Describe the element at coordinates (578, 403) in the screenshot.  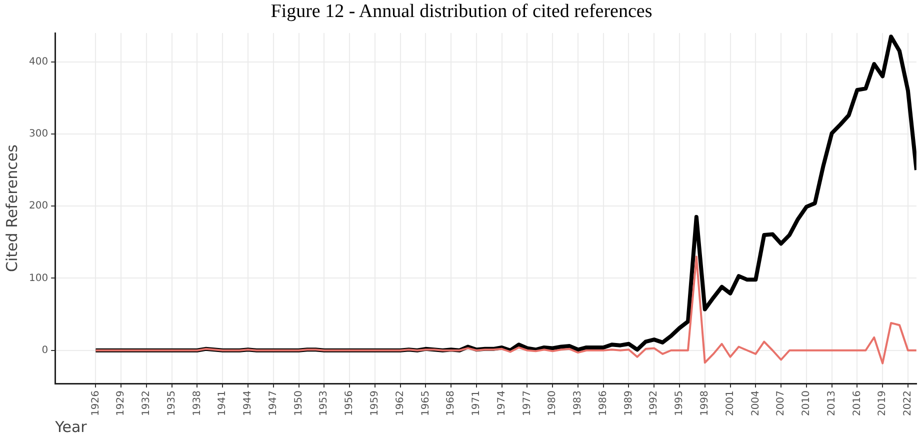
I see `x-tick-label: 1983` at that location.